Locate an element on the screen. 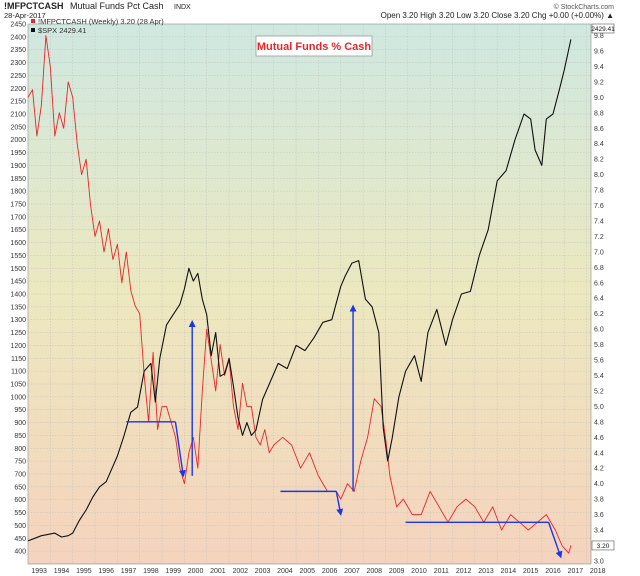 This screenshot has height=576, width=640. y-left-tick-label: 700 is located at coordinates (20, 475).